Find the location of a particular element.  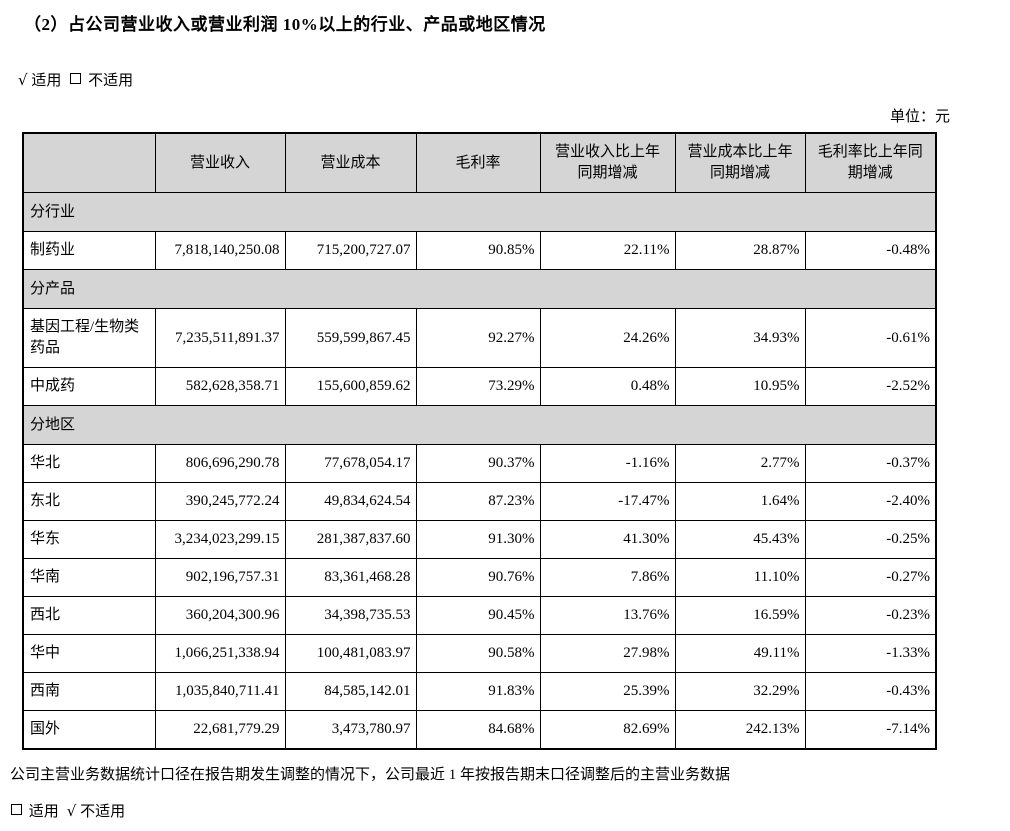

value-cell: 91.83% is located at coordinates (478, 691).